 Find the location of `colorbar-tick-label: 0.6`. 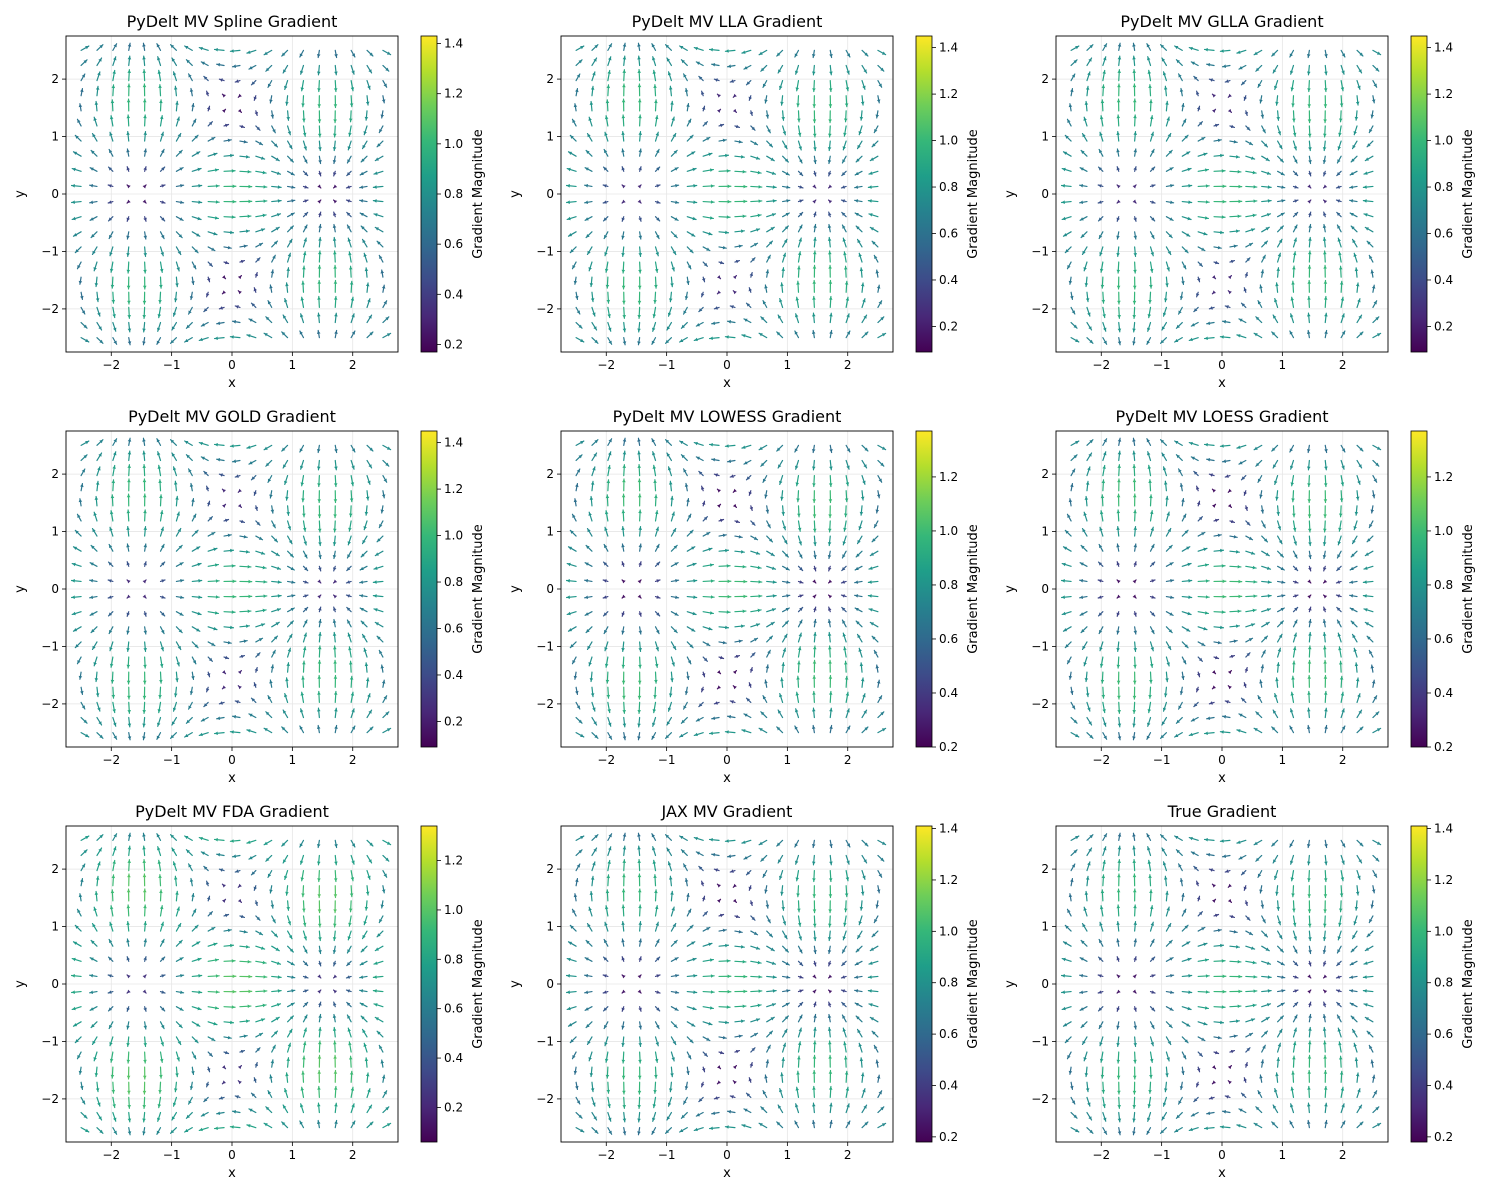

colorbar-tick-label: 0.6 is located at coordinates (1443, 1034).